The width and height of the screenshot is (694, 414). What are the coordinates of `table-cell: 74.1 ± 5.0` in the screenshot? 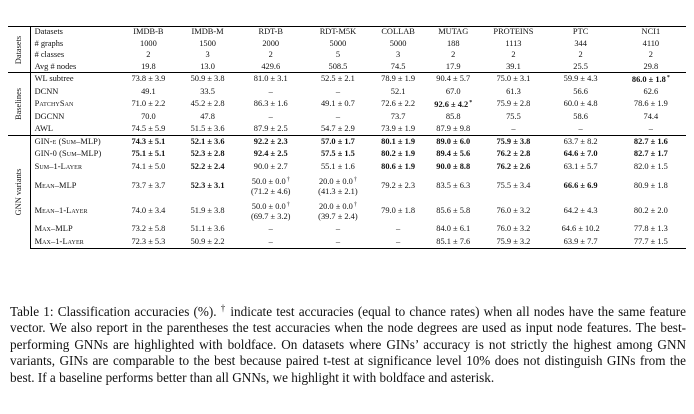 It's located at (148, 166).